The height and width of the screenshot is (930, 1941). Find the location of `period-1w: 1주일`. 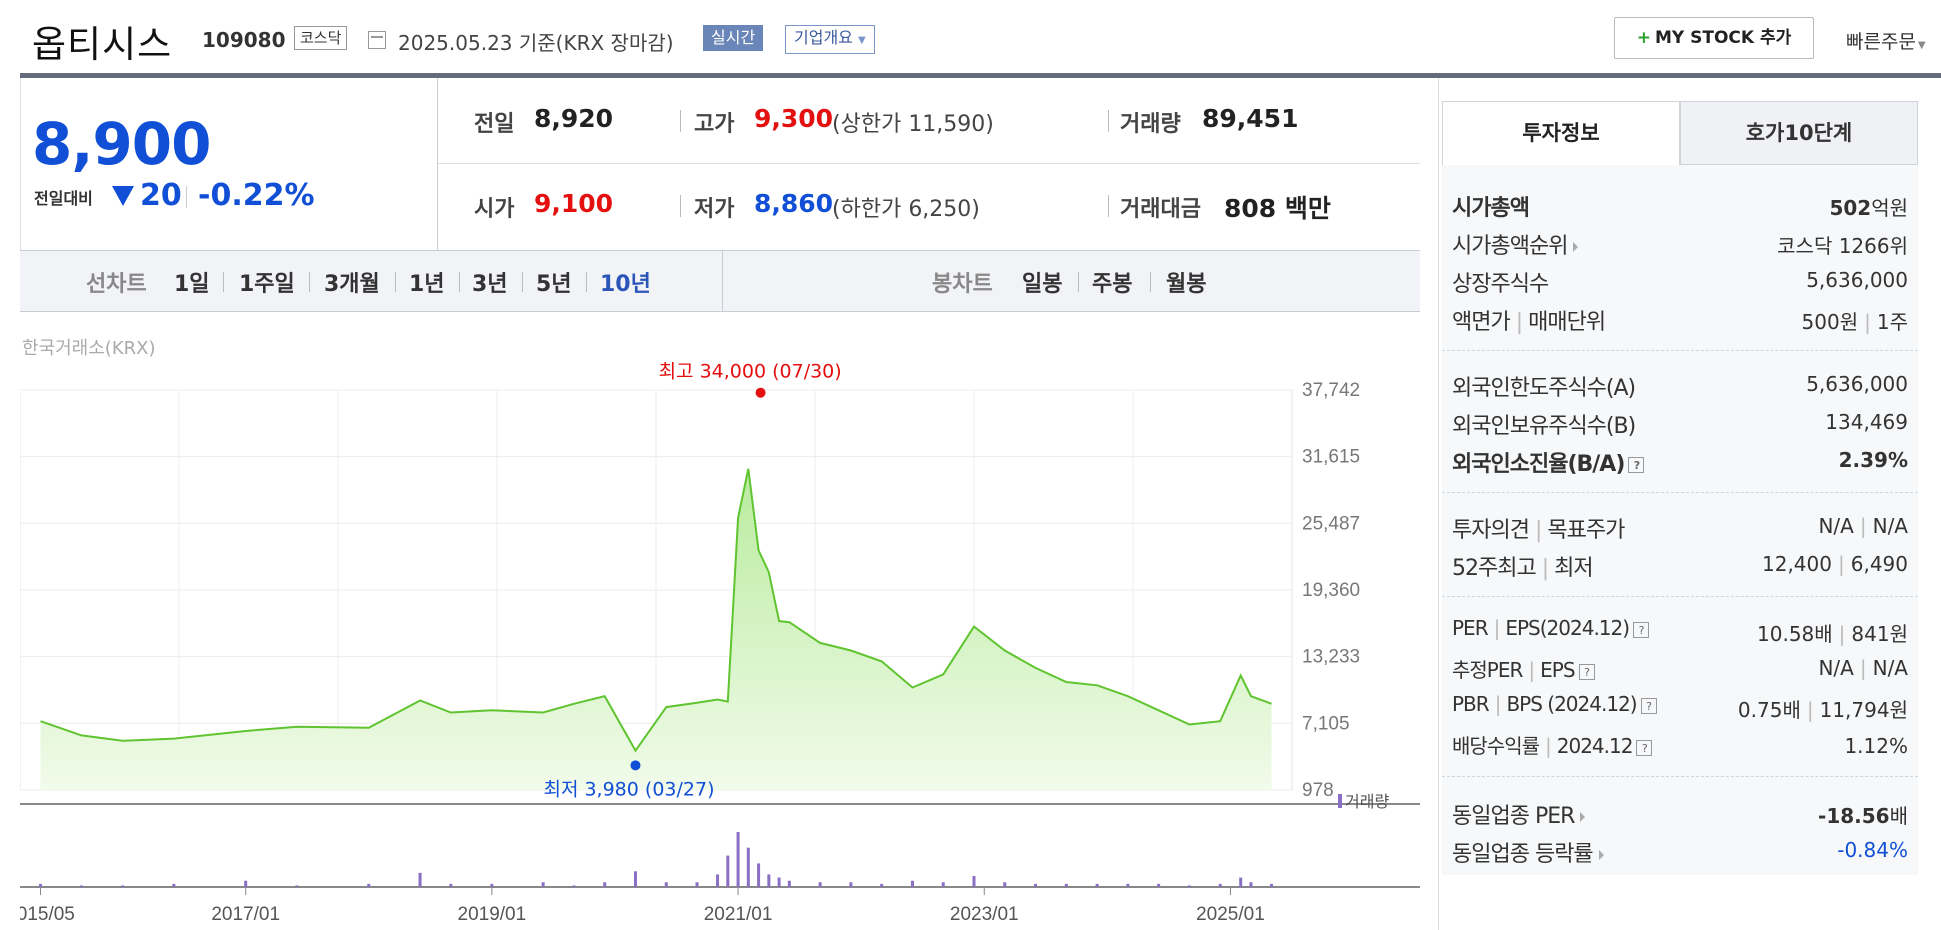

period-1w: 1주일 is located at coordinates (267, 284).